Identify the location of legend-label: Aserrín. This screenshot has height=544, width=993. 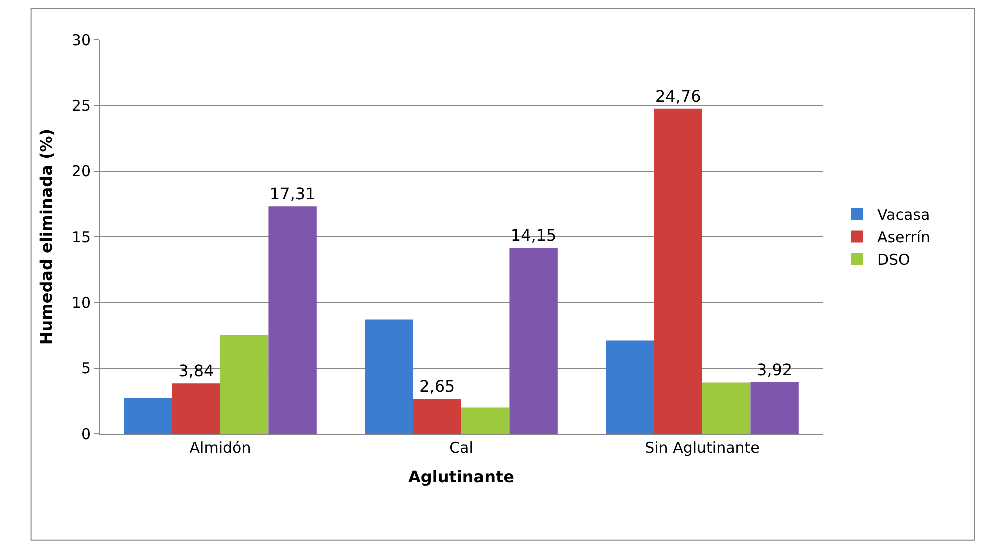
(904, 237).